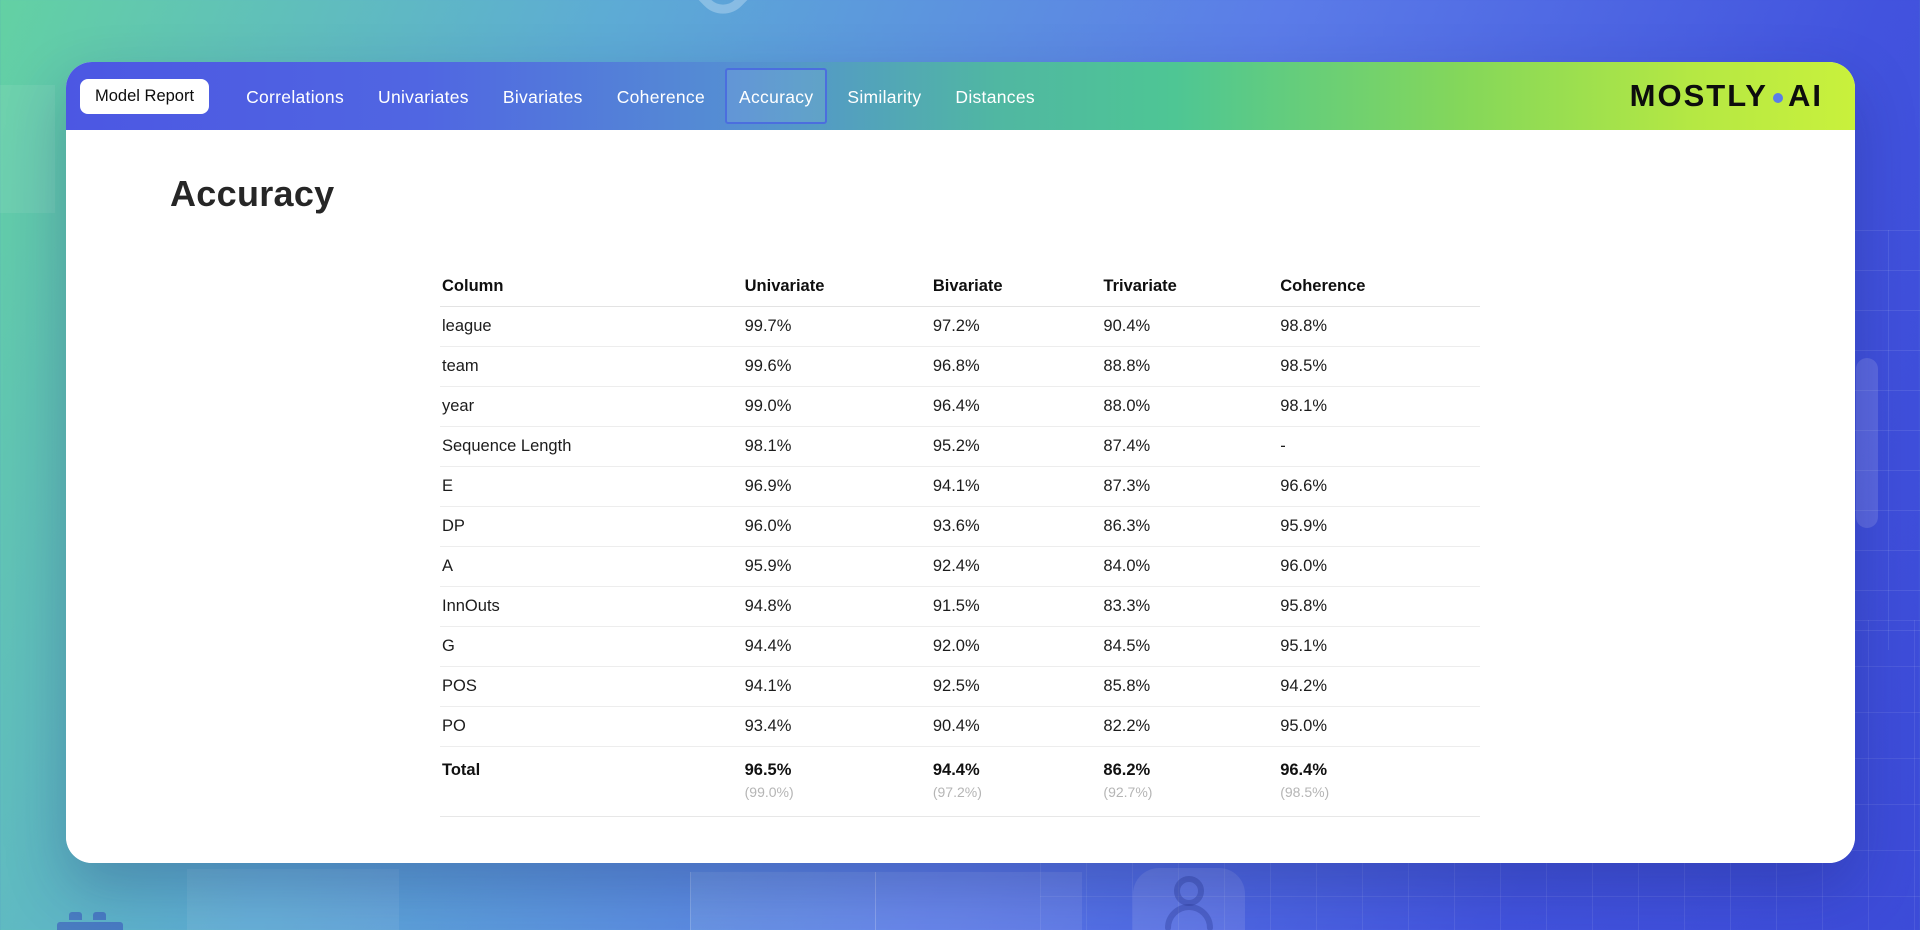  I want to click on row-label: InnOuts, so click(591, 606).